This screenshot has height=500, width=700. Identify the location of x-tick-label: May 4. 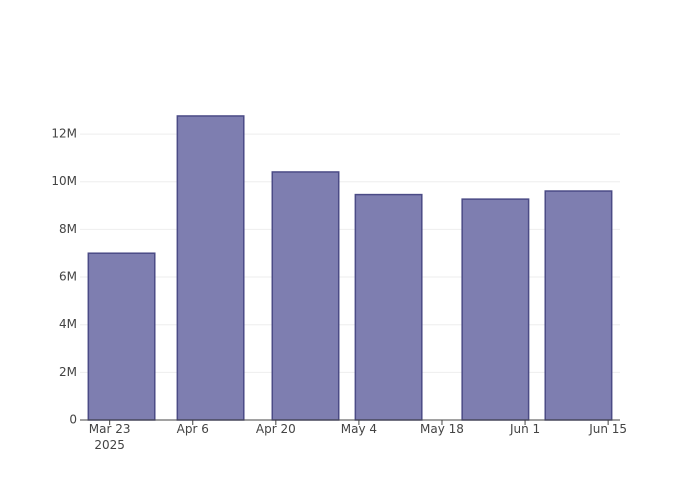
(359, 429).